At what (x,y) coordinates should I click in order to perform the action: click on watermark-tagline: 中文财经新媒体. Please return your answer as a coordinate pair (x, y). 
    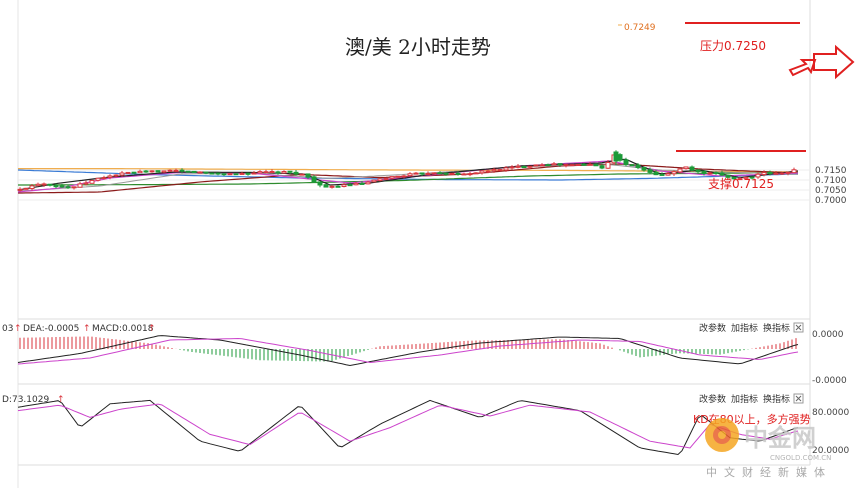
    Looking at the image, I should click on (769, 472).